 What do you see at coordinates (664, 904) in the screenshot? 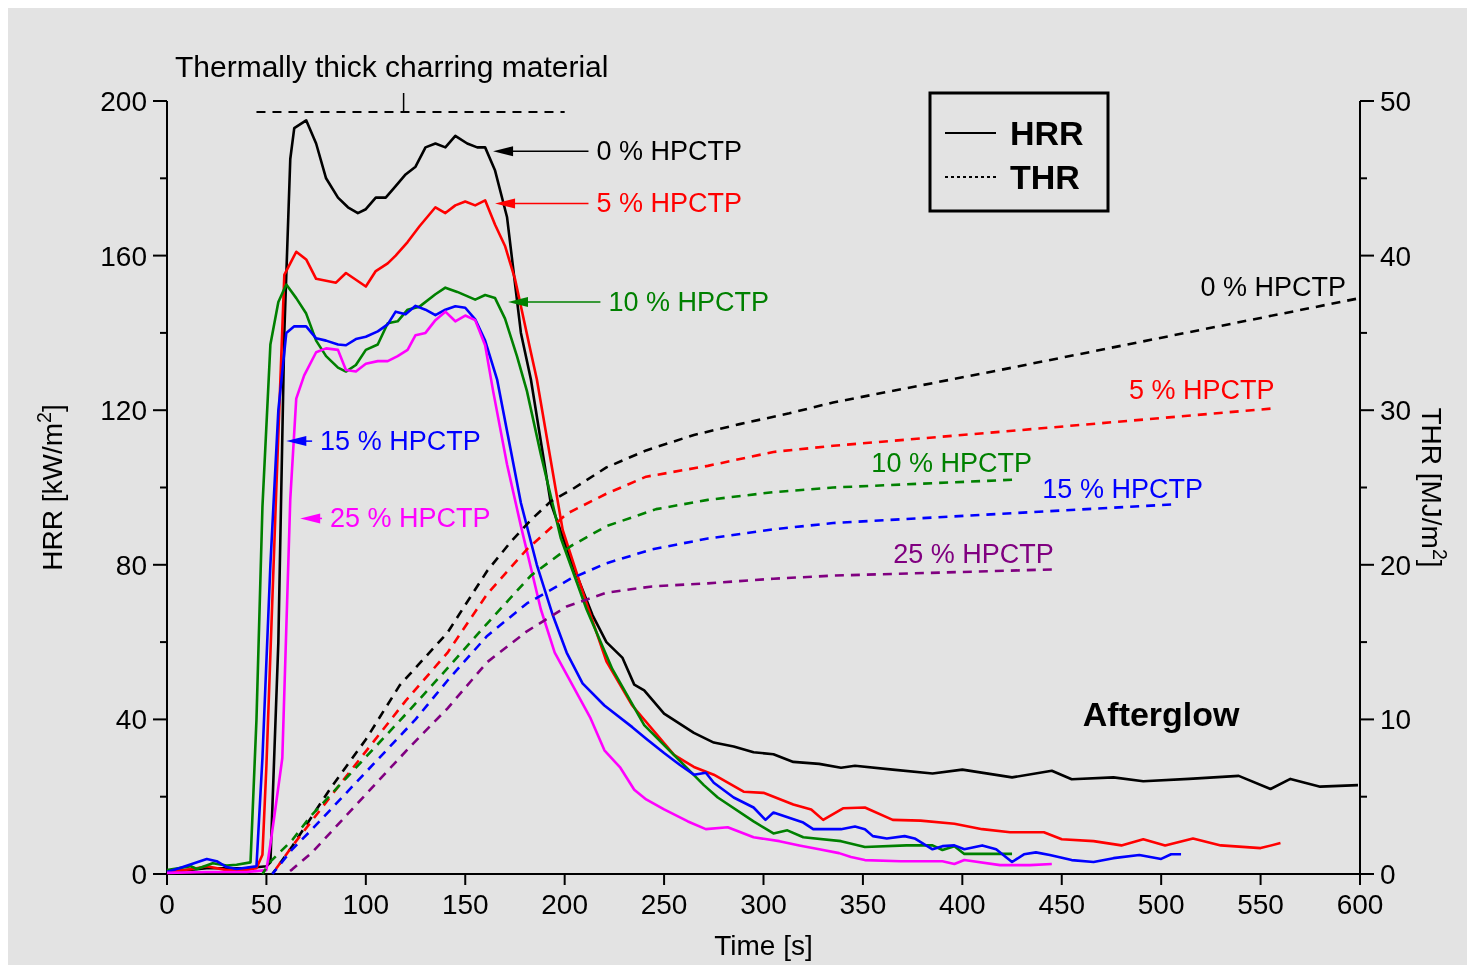
I see `x-tick-label: 250` at bounding box center [664, 904].